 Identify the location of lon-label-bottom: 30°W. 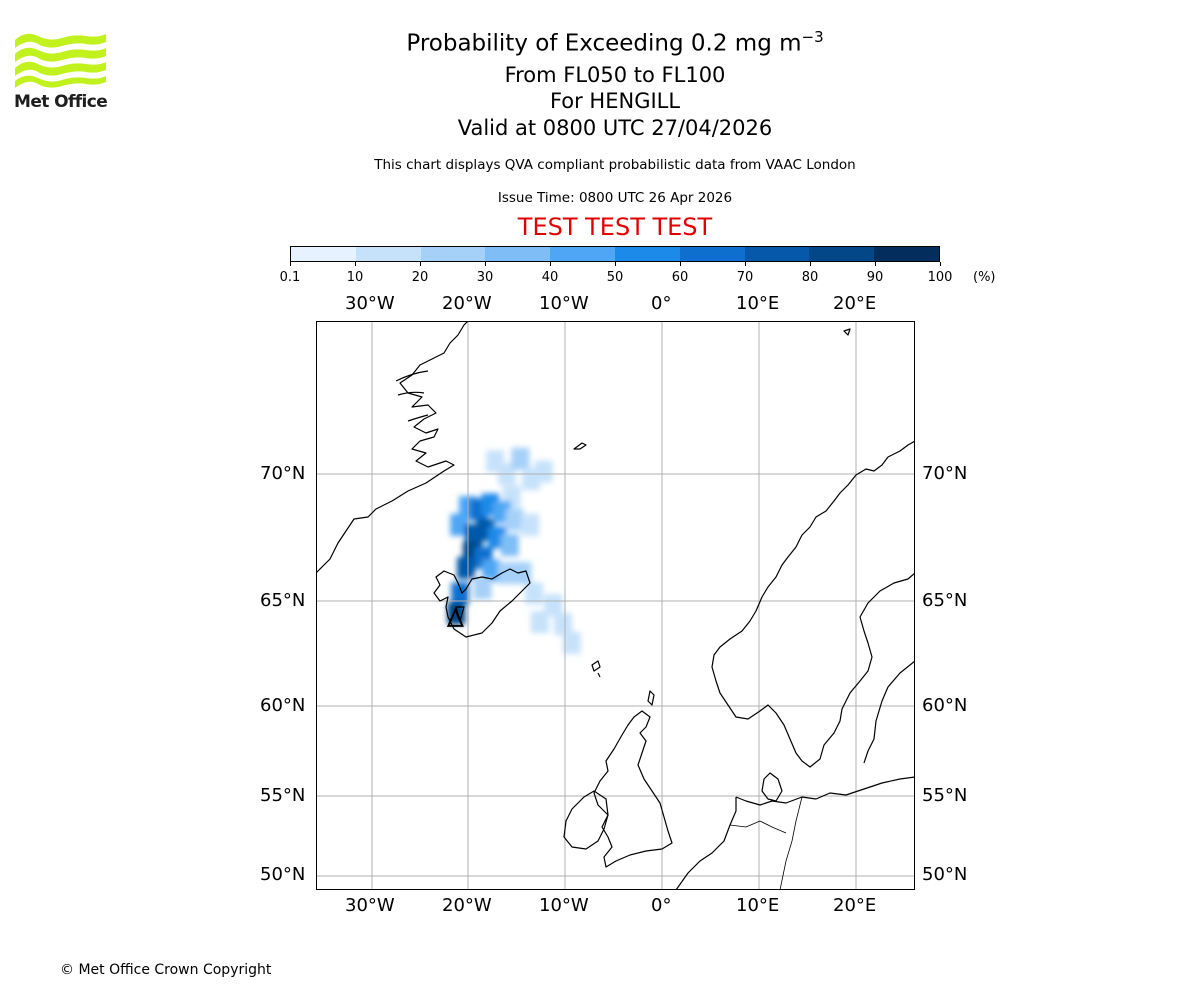
(370, 905).